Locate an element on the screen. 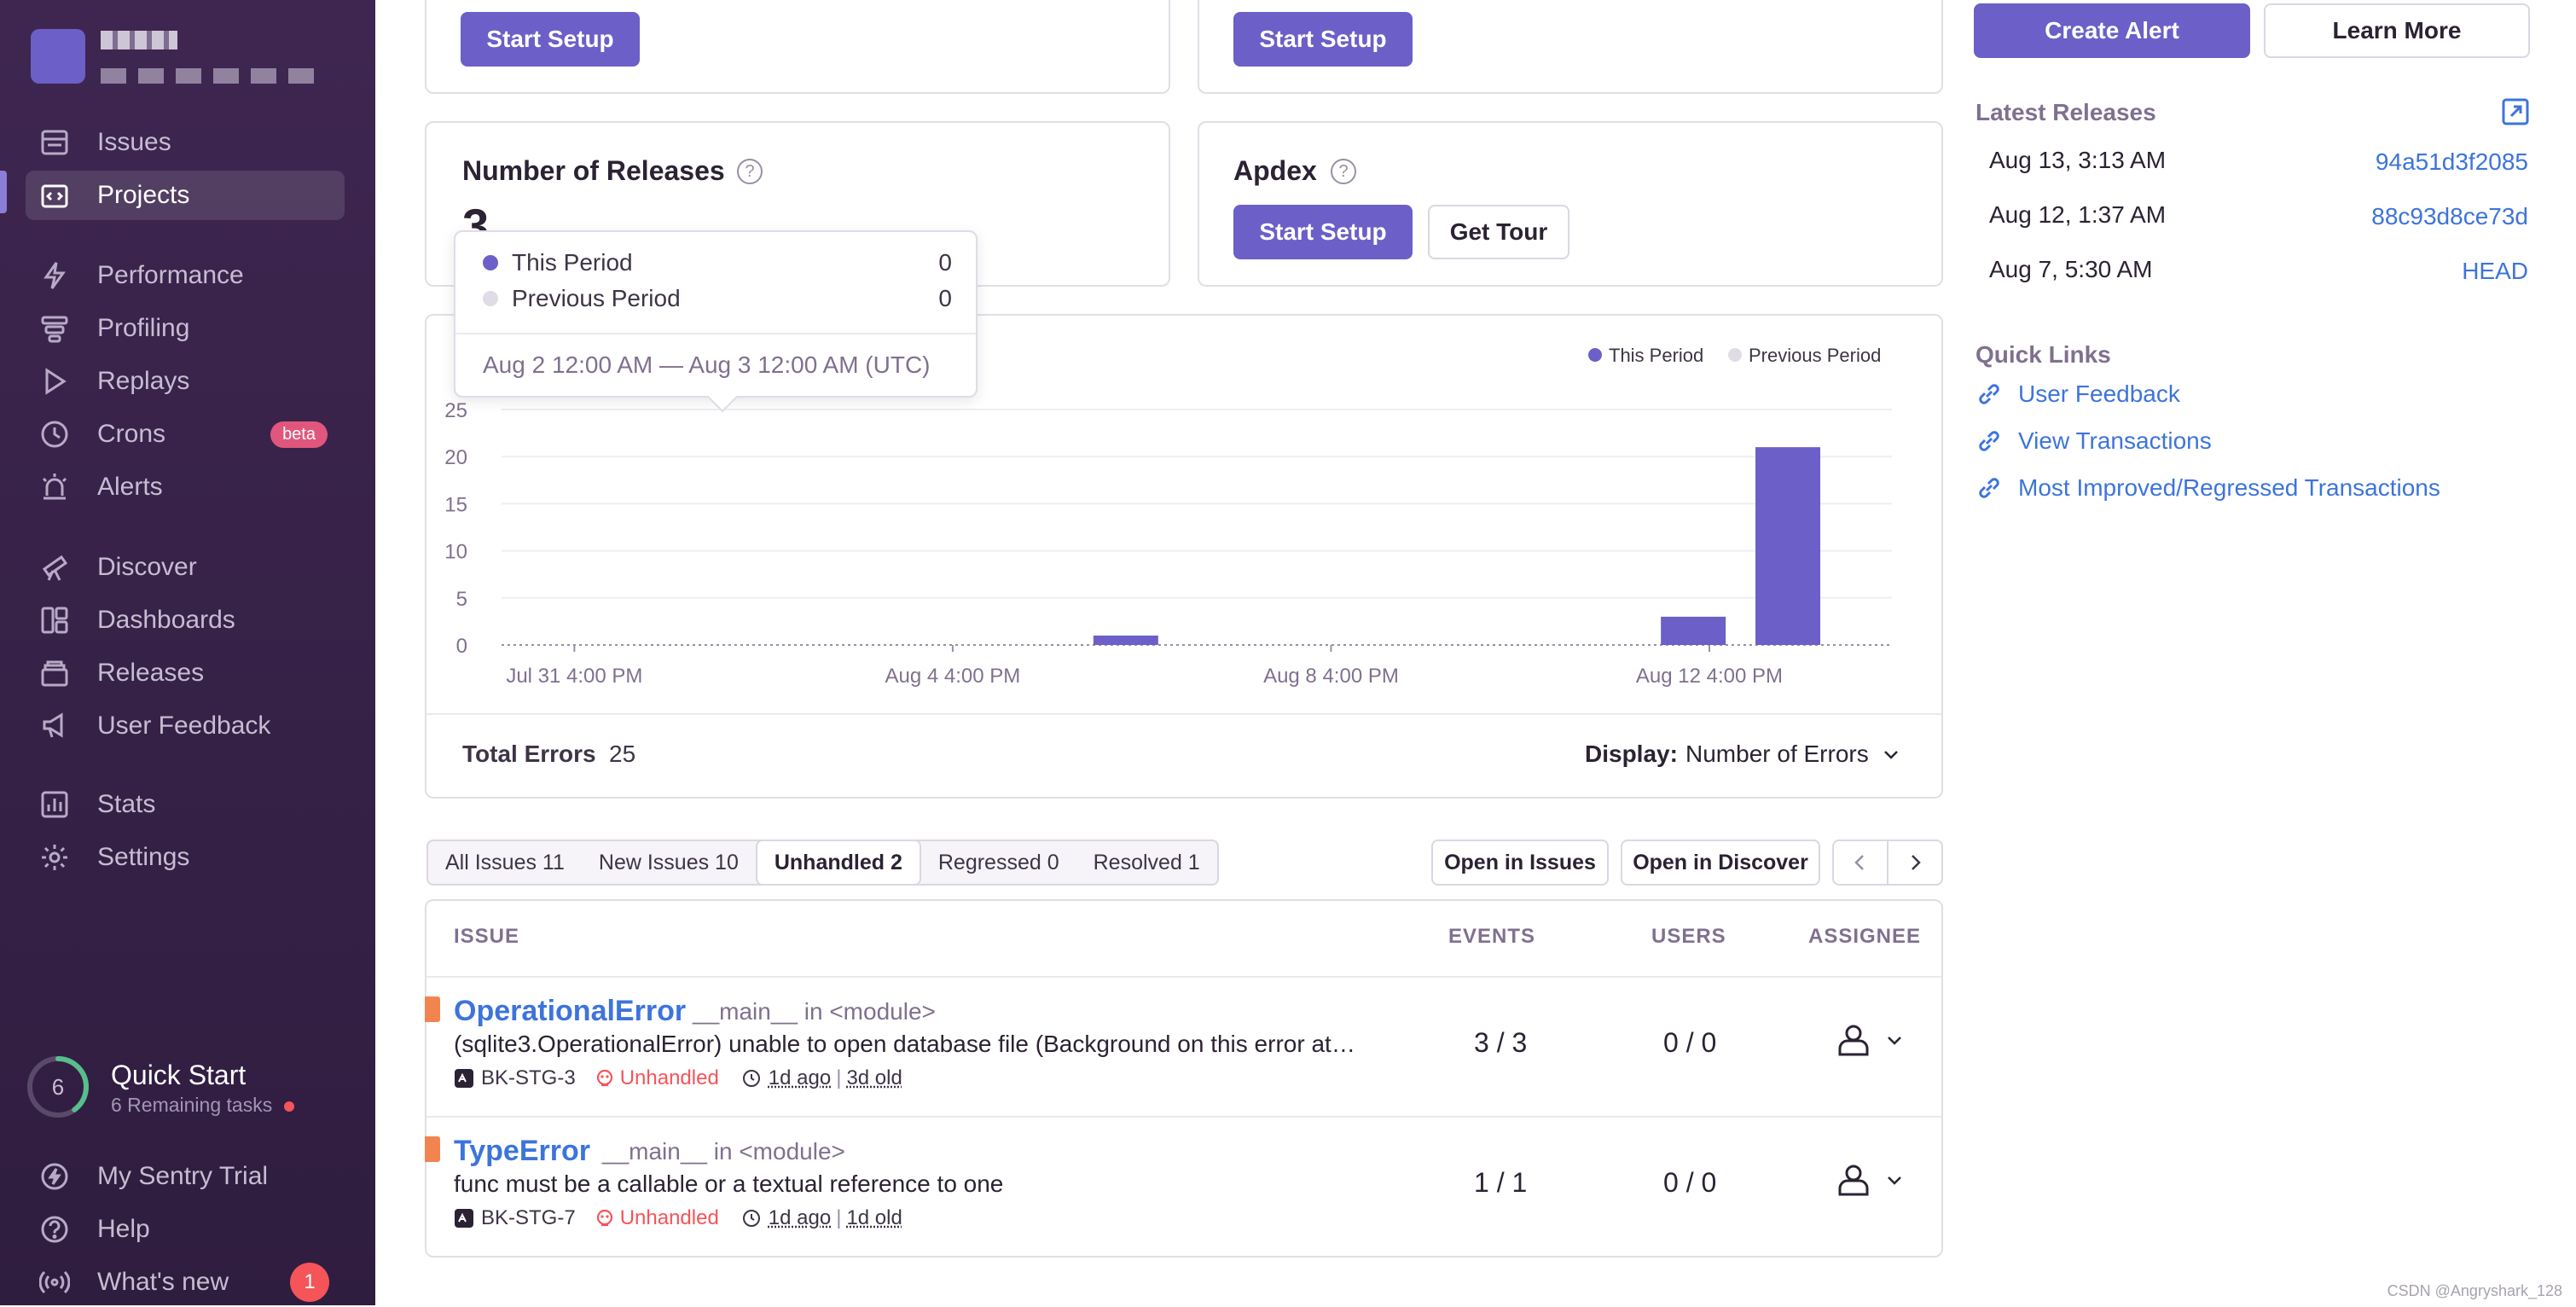 Image resolution: width=2576 pixels, height=1307 pixels. org-subtitle-redacted is located at coordinates (211, 76).